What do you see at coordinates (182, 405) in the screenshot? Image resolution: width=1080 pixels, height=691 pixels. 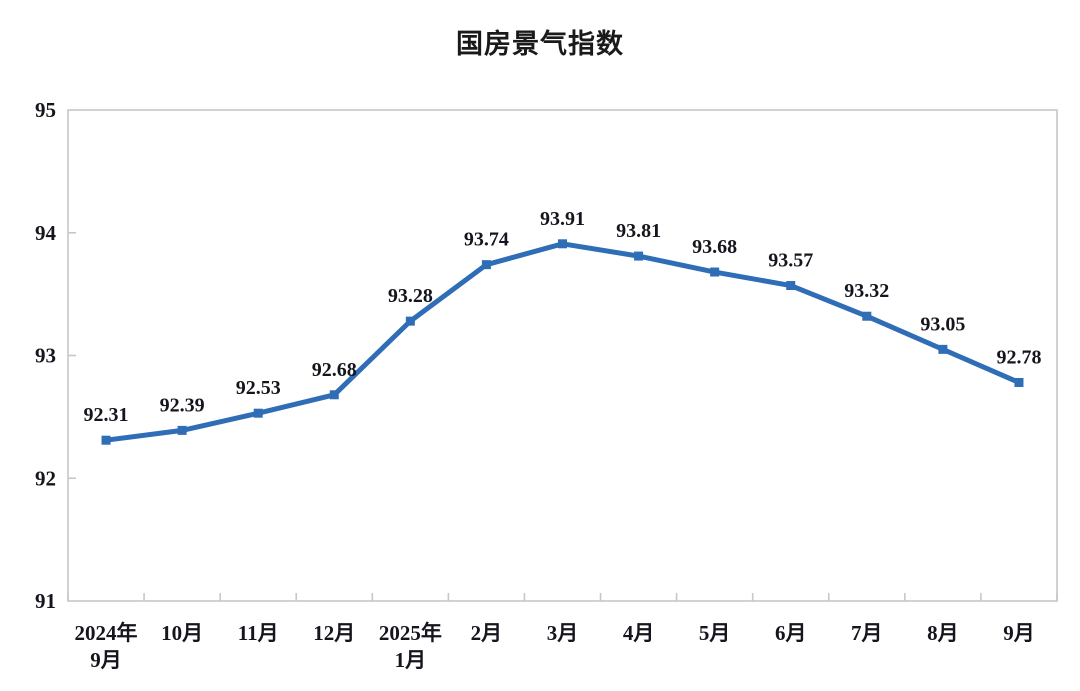 I see `data-point-label: 92.39` at bounding box center [182, 405].